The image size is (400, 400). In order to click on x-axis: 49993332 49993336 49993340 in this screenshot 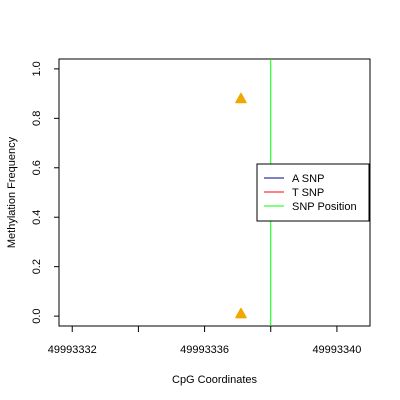, I will do `click(204, 341)`.